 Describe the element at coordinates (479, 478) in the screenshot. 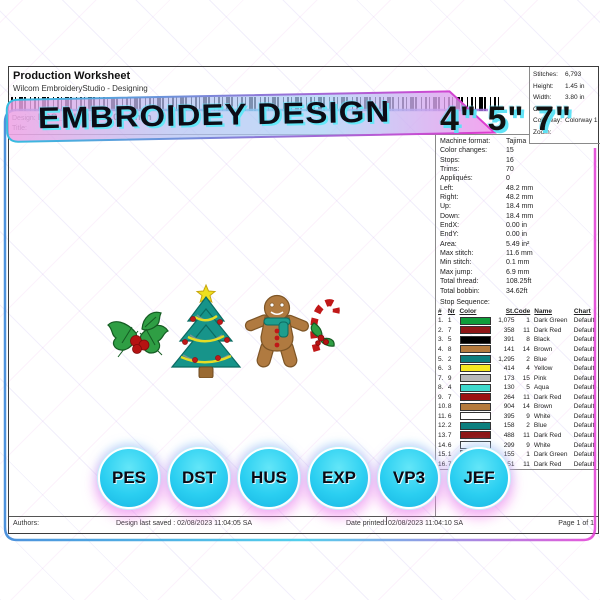

I see `format-button-jef: JEF` at that location.